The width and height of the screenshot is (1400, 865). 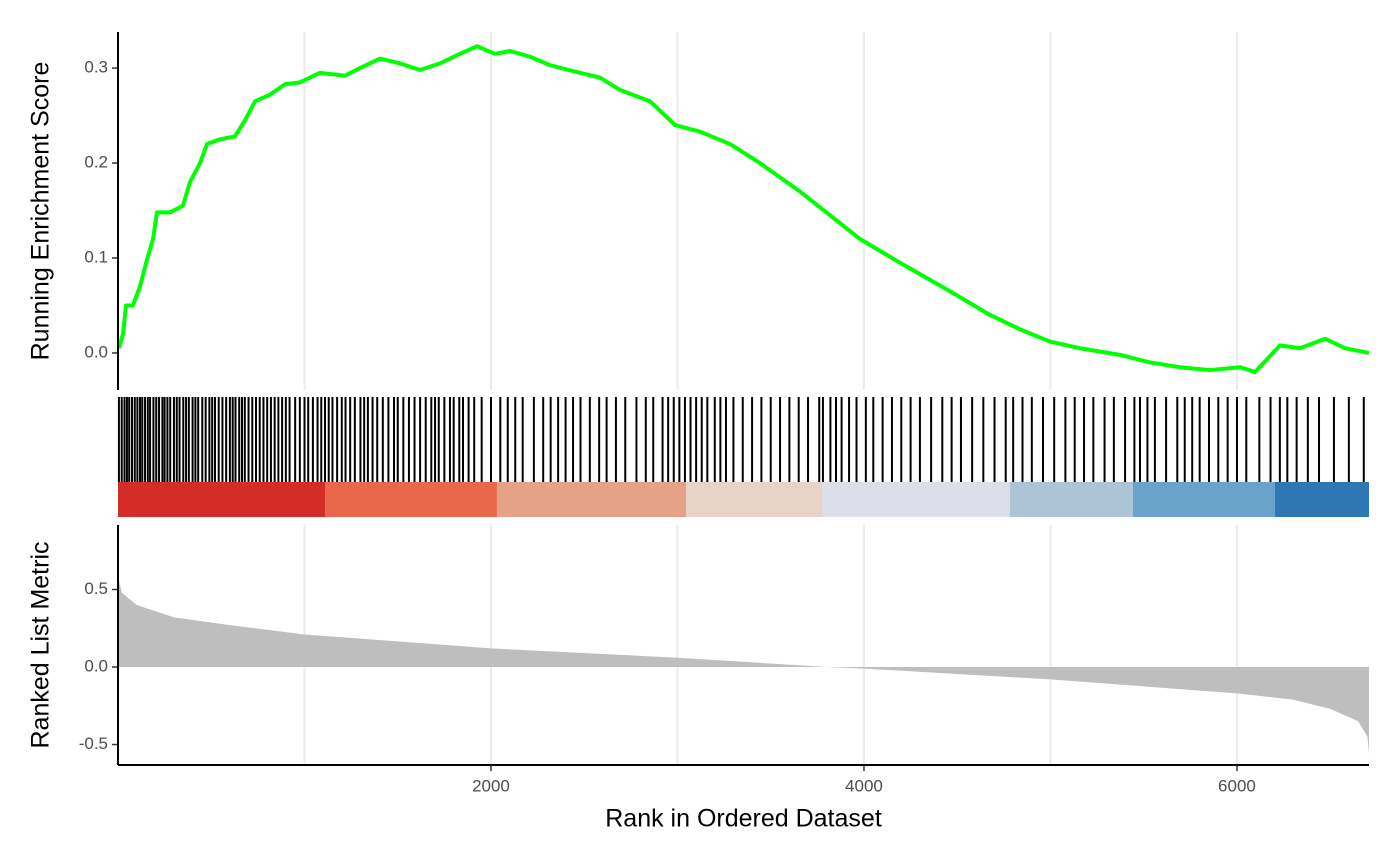 What do you see at coordinates (96, 67) in the screenshot?
I see `y-tick-label: 0.3` at bounding box center [96, 67].